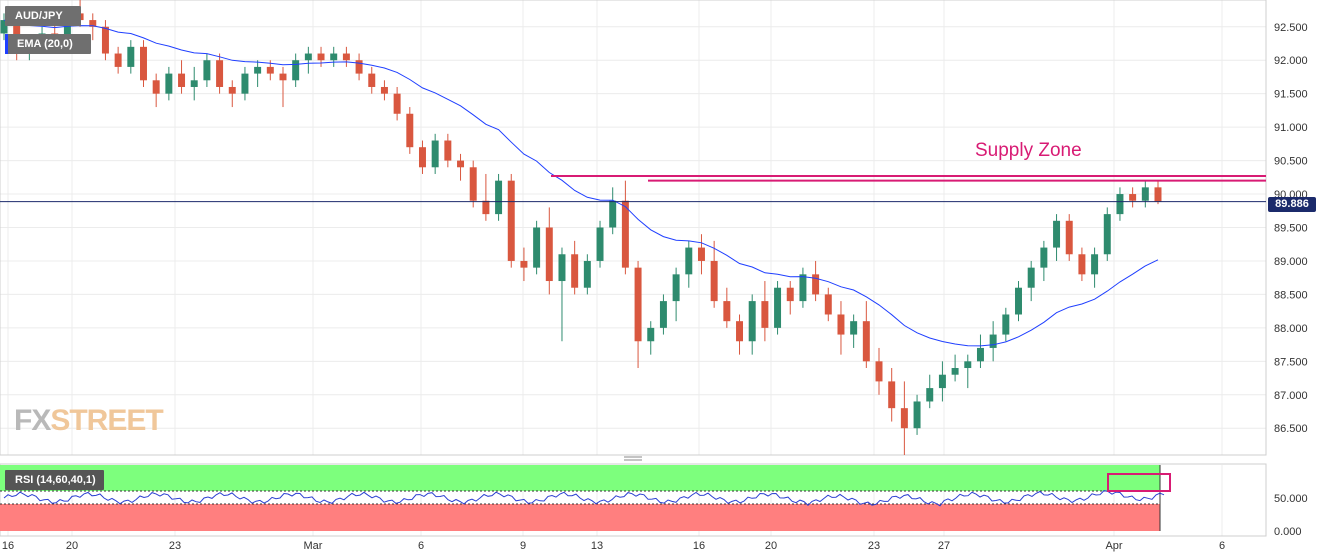  I want to click on y-tick-label: 91.000, so click(1291, 128).